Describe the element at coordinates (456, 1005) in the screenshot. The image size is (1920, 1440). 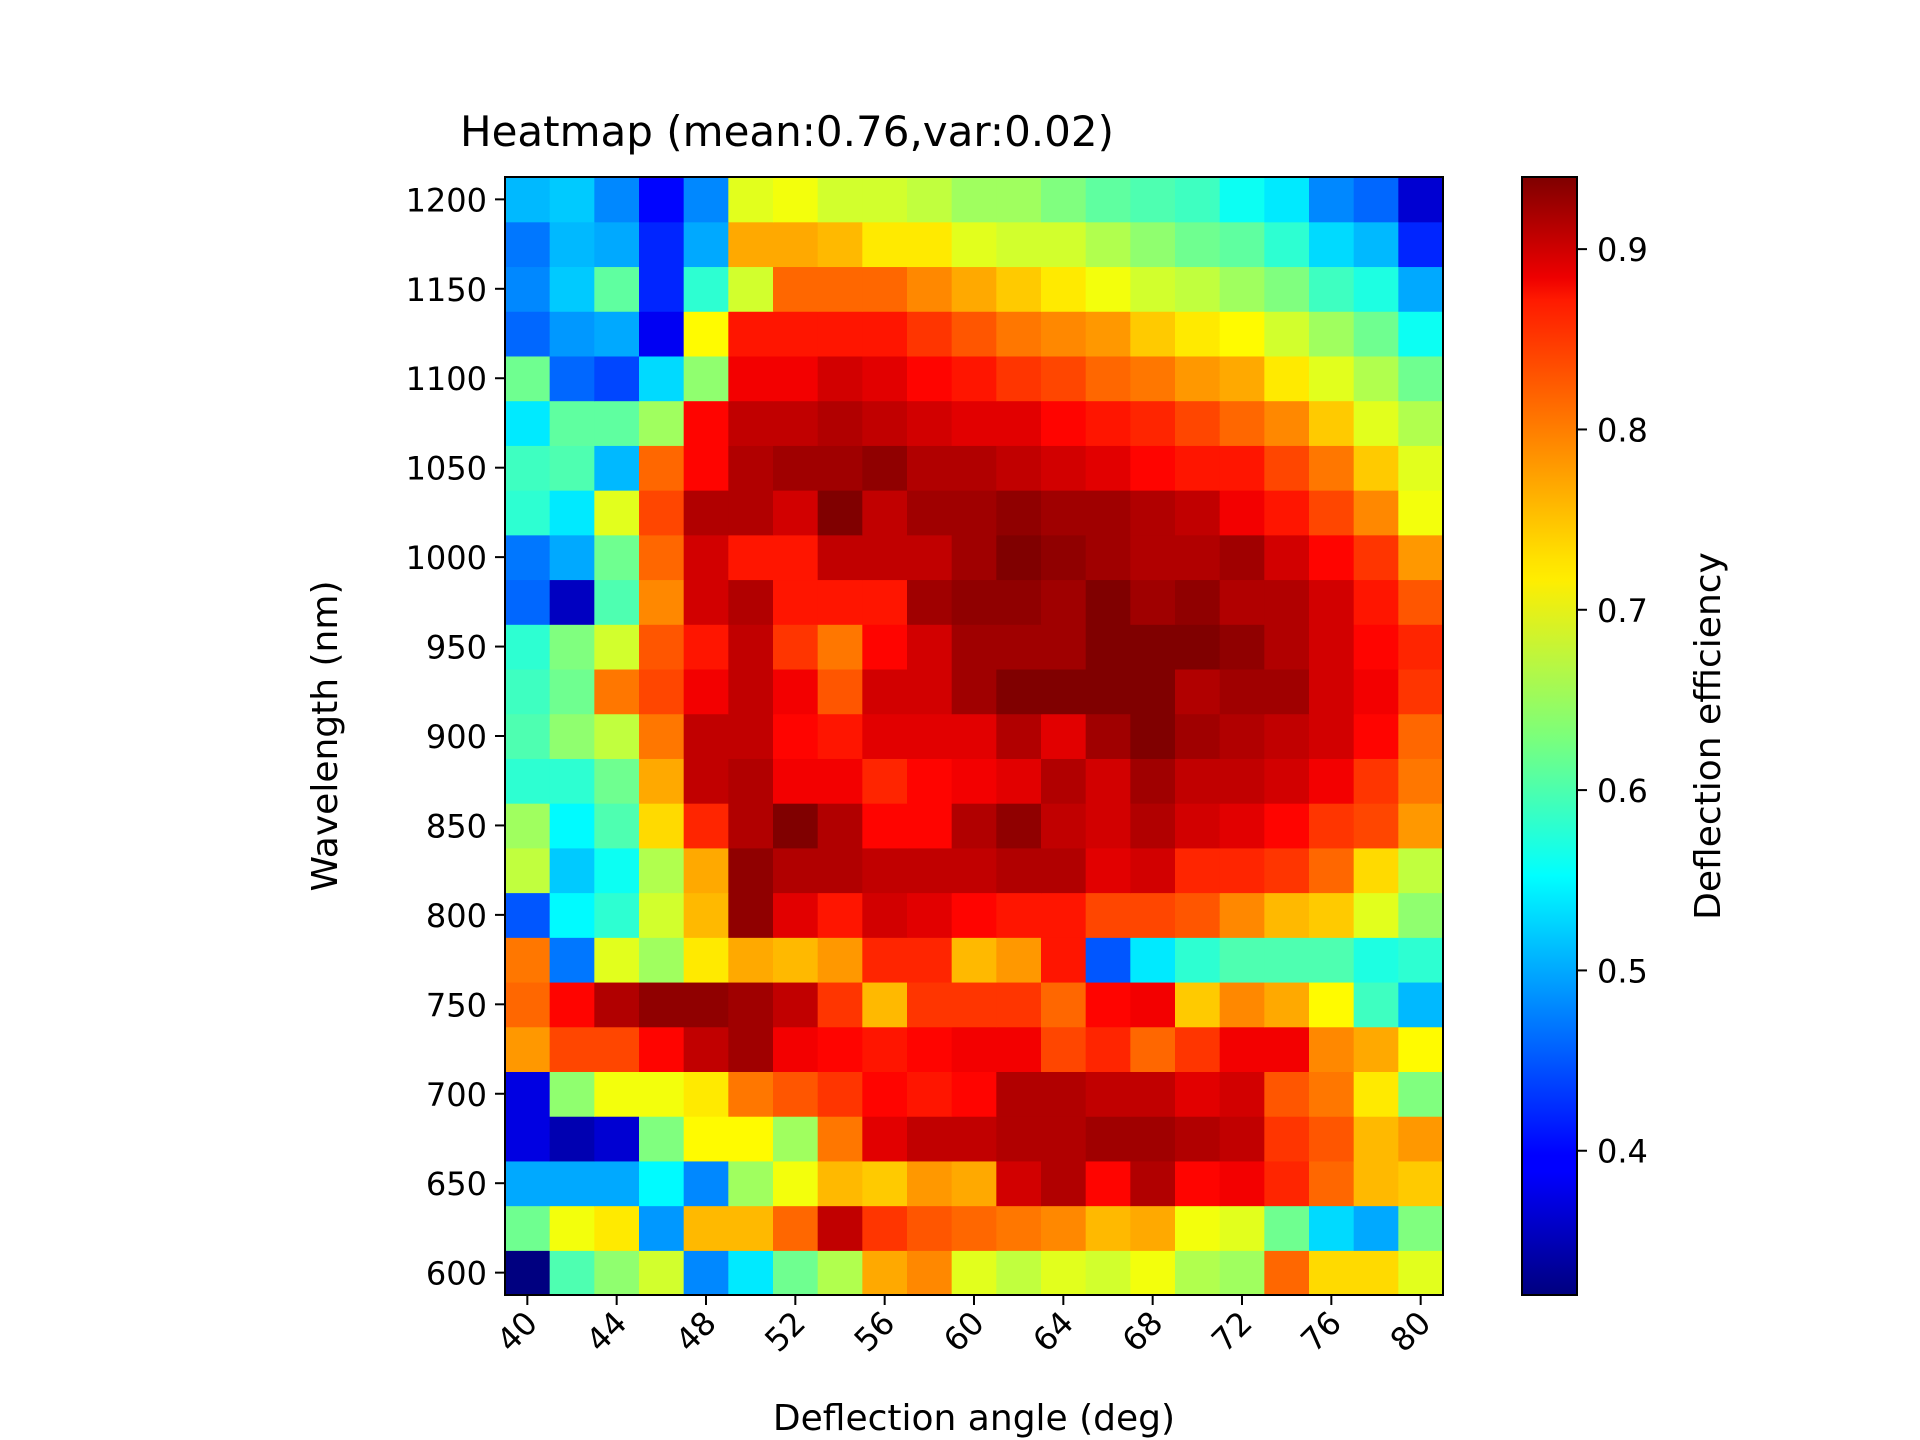
I see `y-tick-label: 750` at that location.